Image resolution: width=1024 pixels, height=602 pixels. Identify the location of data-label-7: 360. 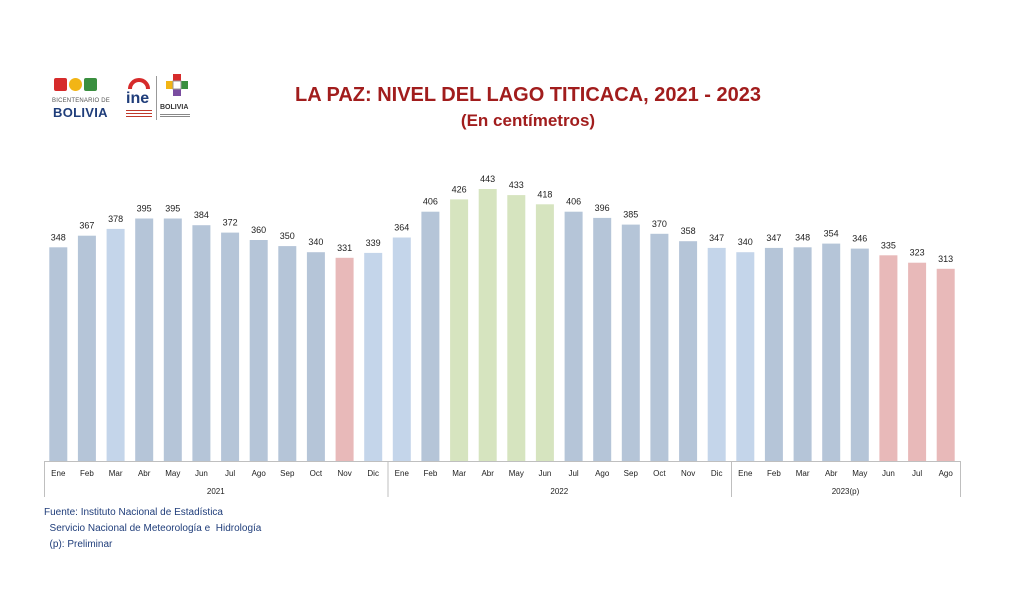
(258, 230).